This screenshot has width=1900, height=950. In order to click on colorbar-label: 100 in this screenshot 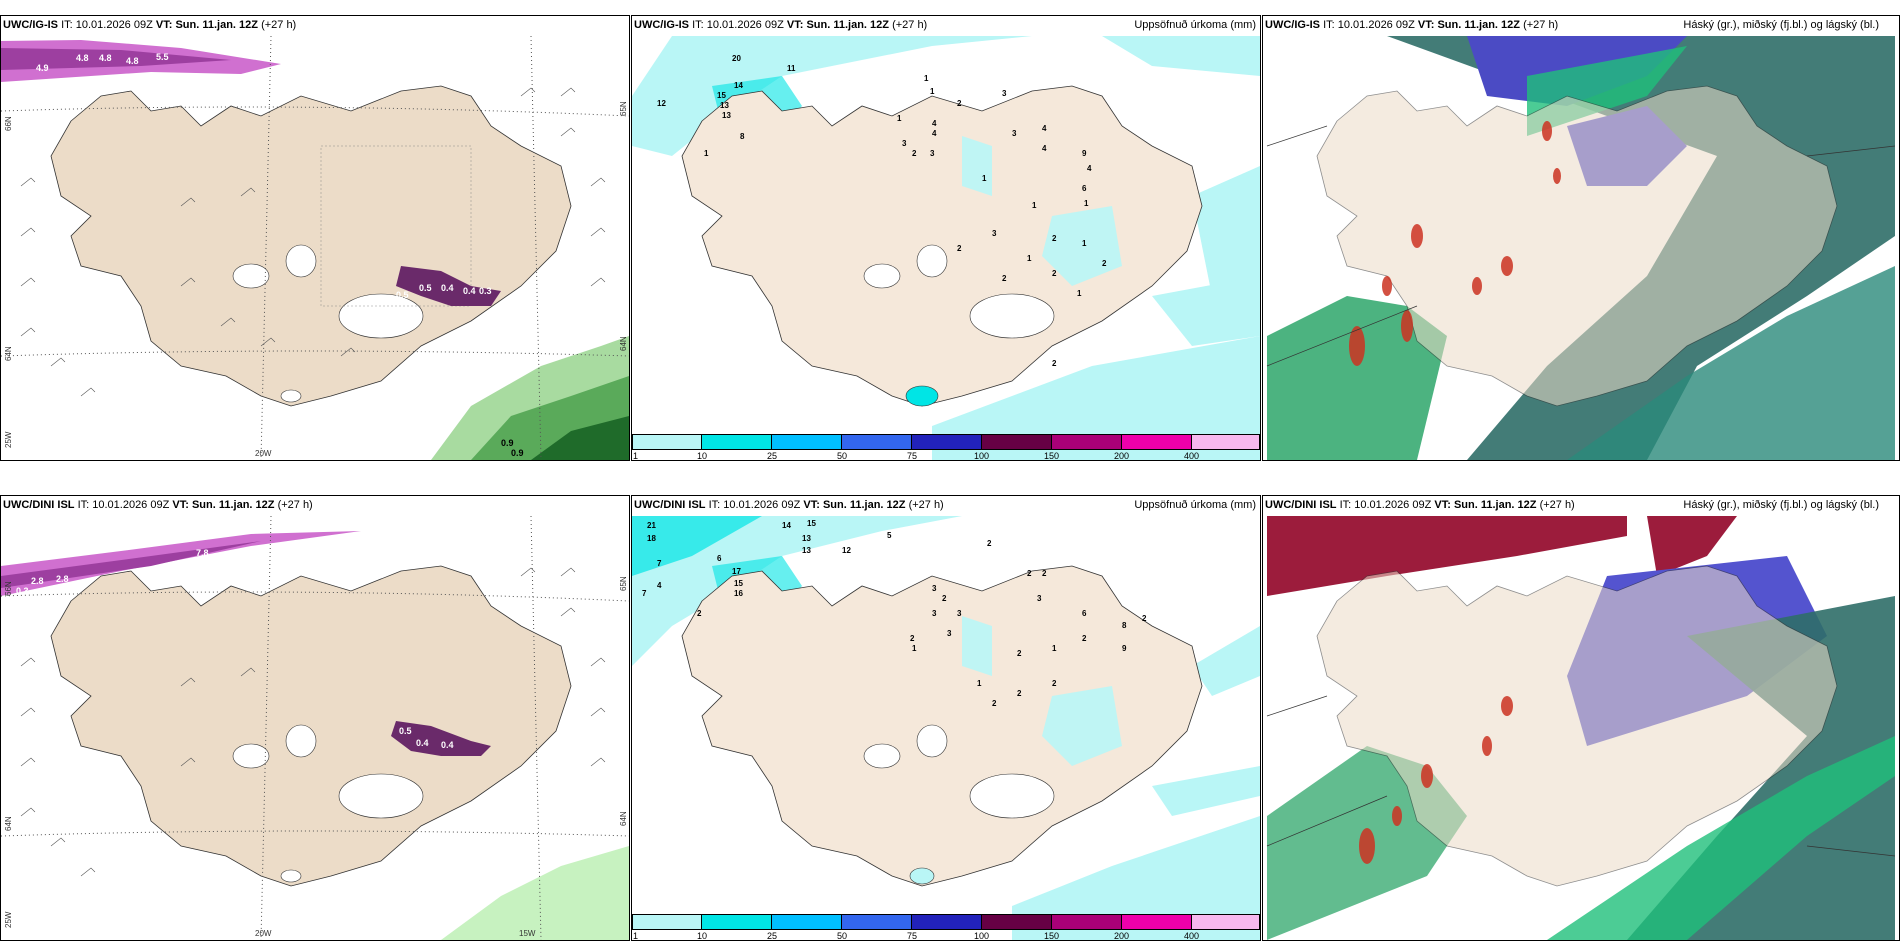, I will do `click(982, 936)`.